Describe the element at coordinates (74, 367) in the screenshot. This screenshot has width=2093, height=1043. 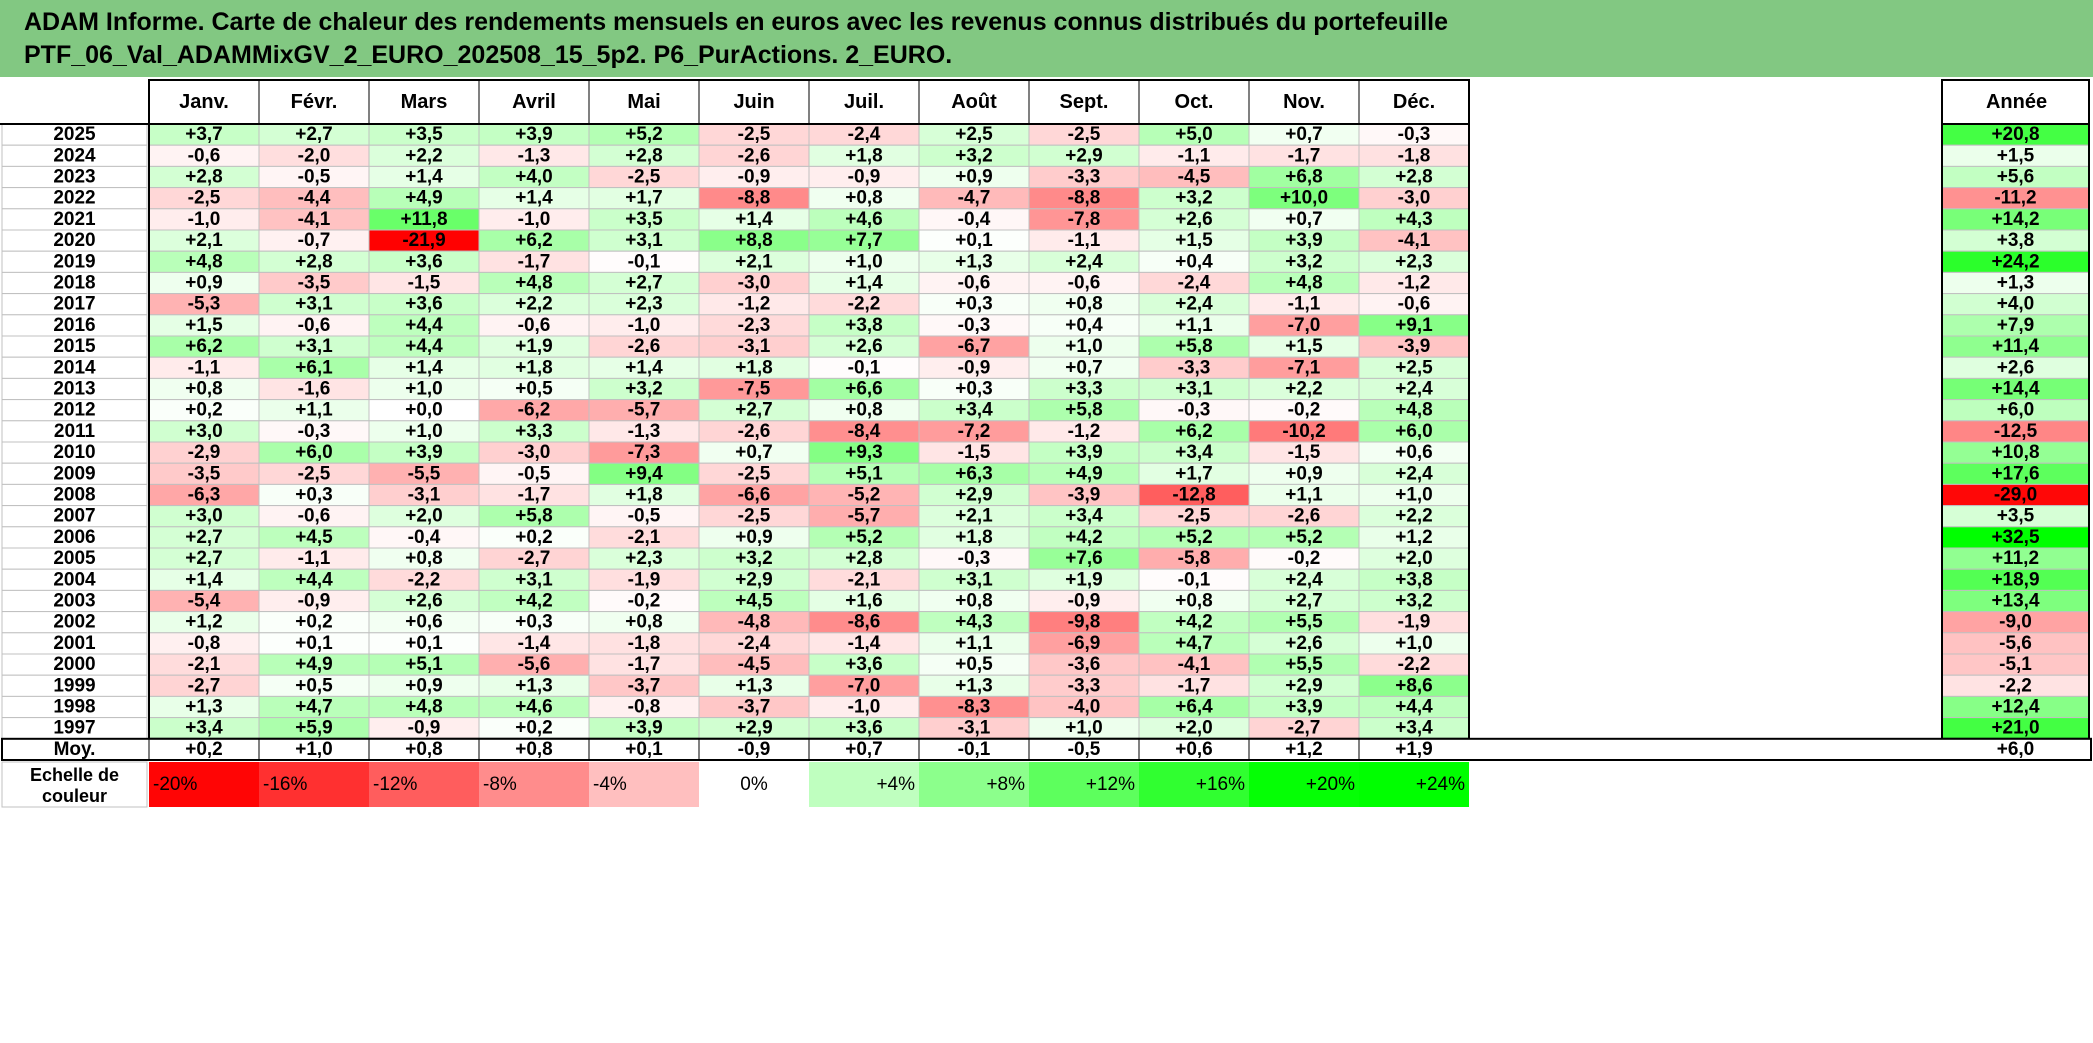
I see `year-label: 2014` at that location.